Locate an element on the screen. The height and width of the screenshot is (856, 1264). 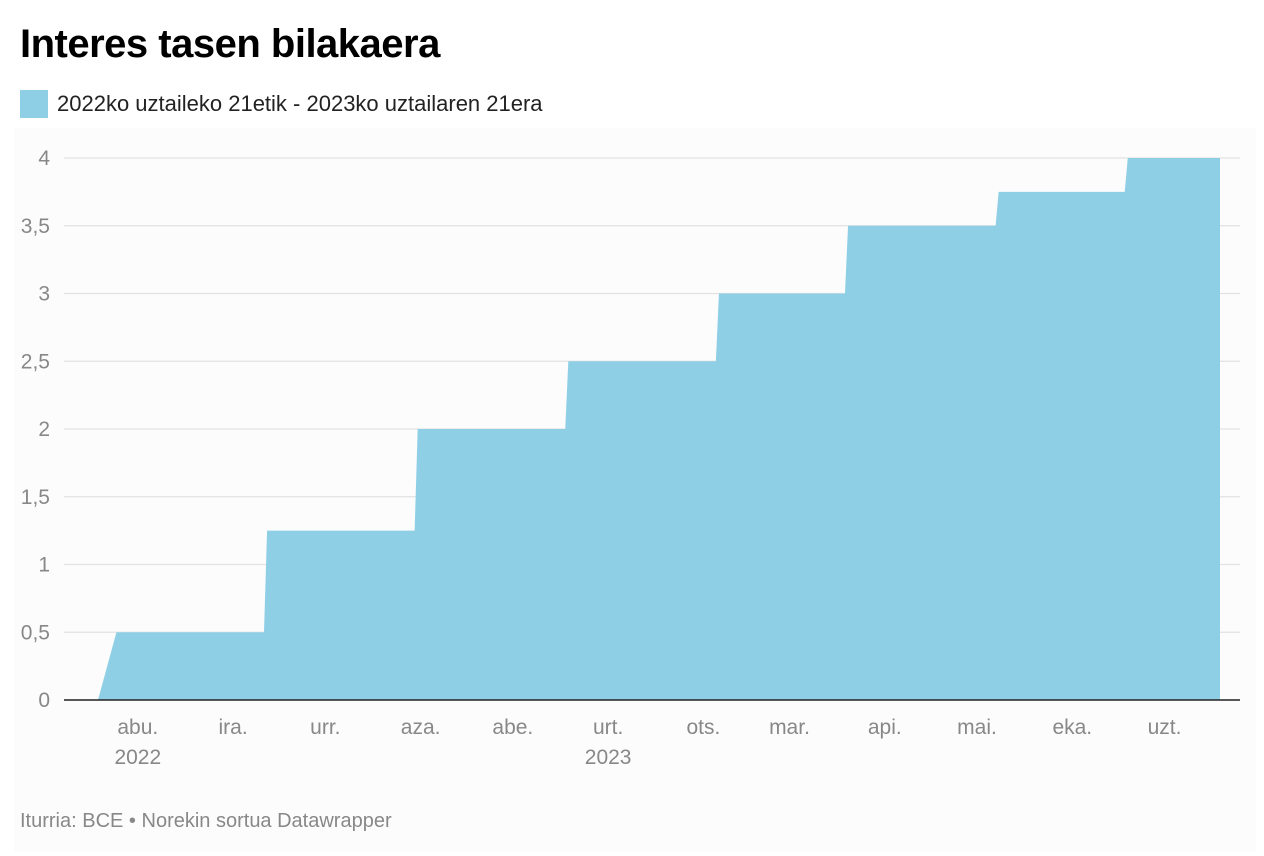
x-tick-label: abe. is located at coordinates (512, 727).